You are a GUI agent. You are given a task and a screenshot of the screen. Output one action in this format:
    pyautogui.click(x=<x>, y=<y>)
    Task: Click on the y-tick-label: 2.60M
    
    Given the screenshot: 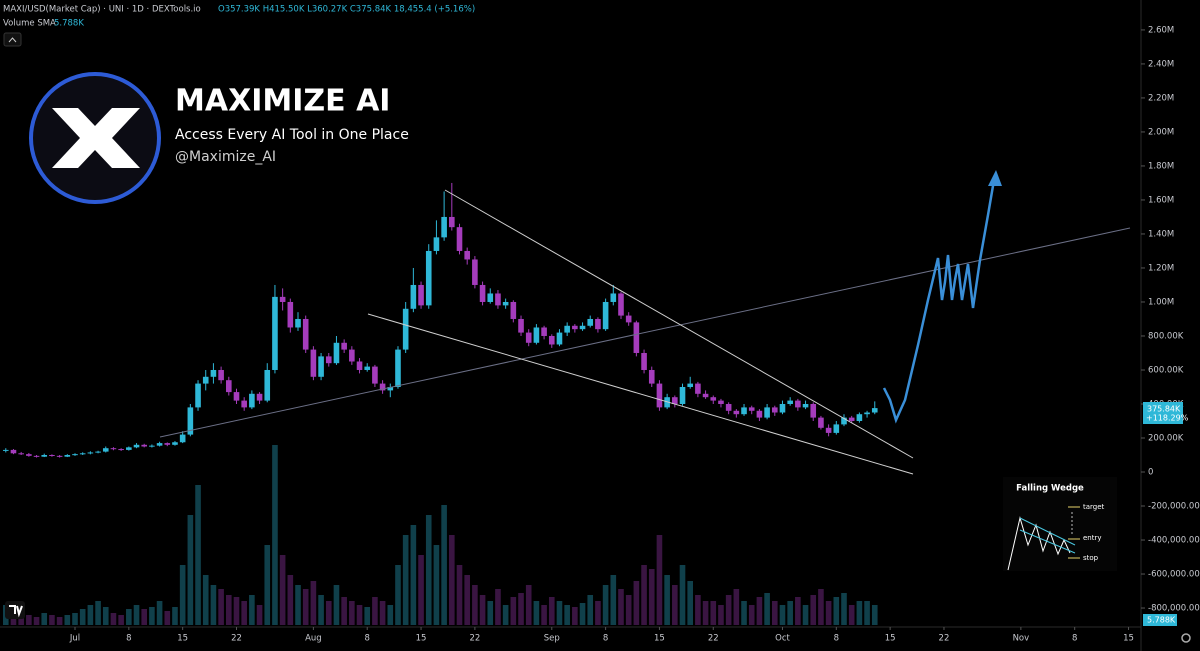 What is the action you would take?
    pyautogui.click(x=1161, y=30)
    